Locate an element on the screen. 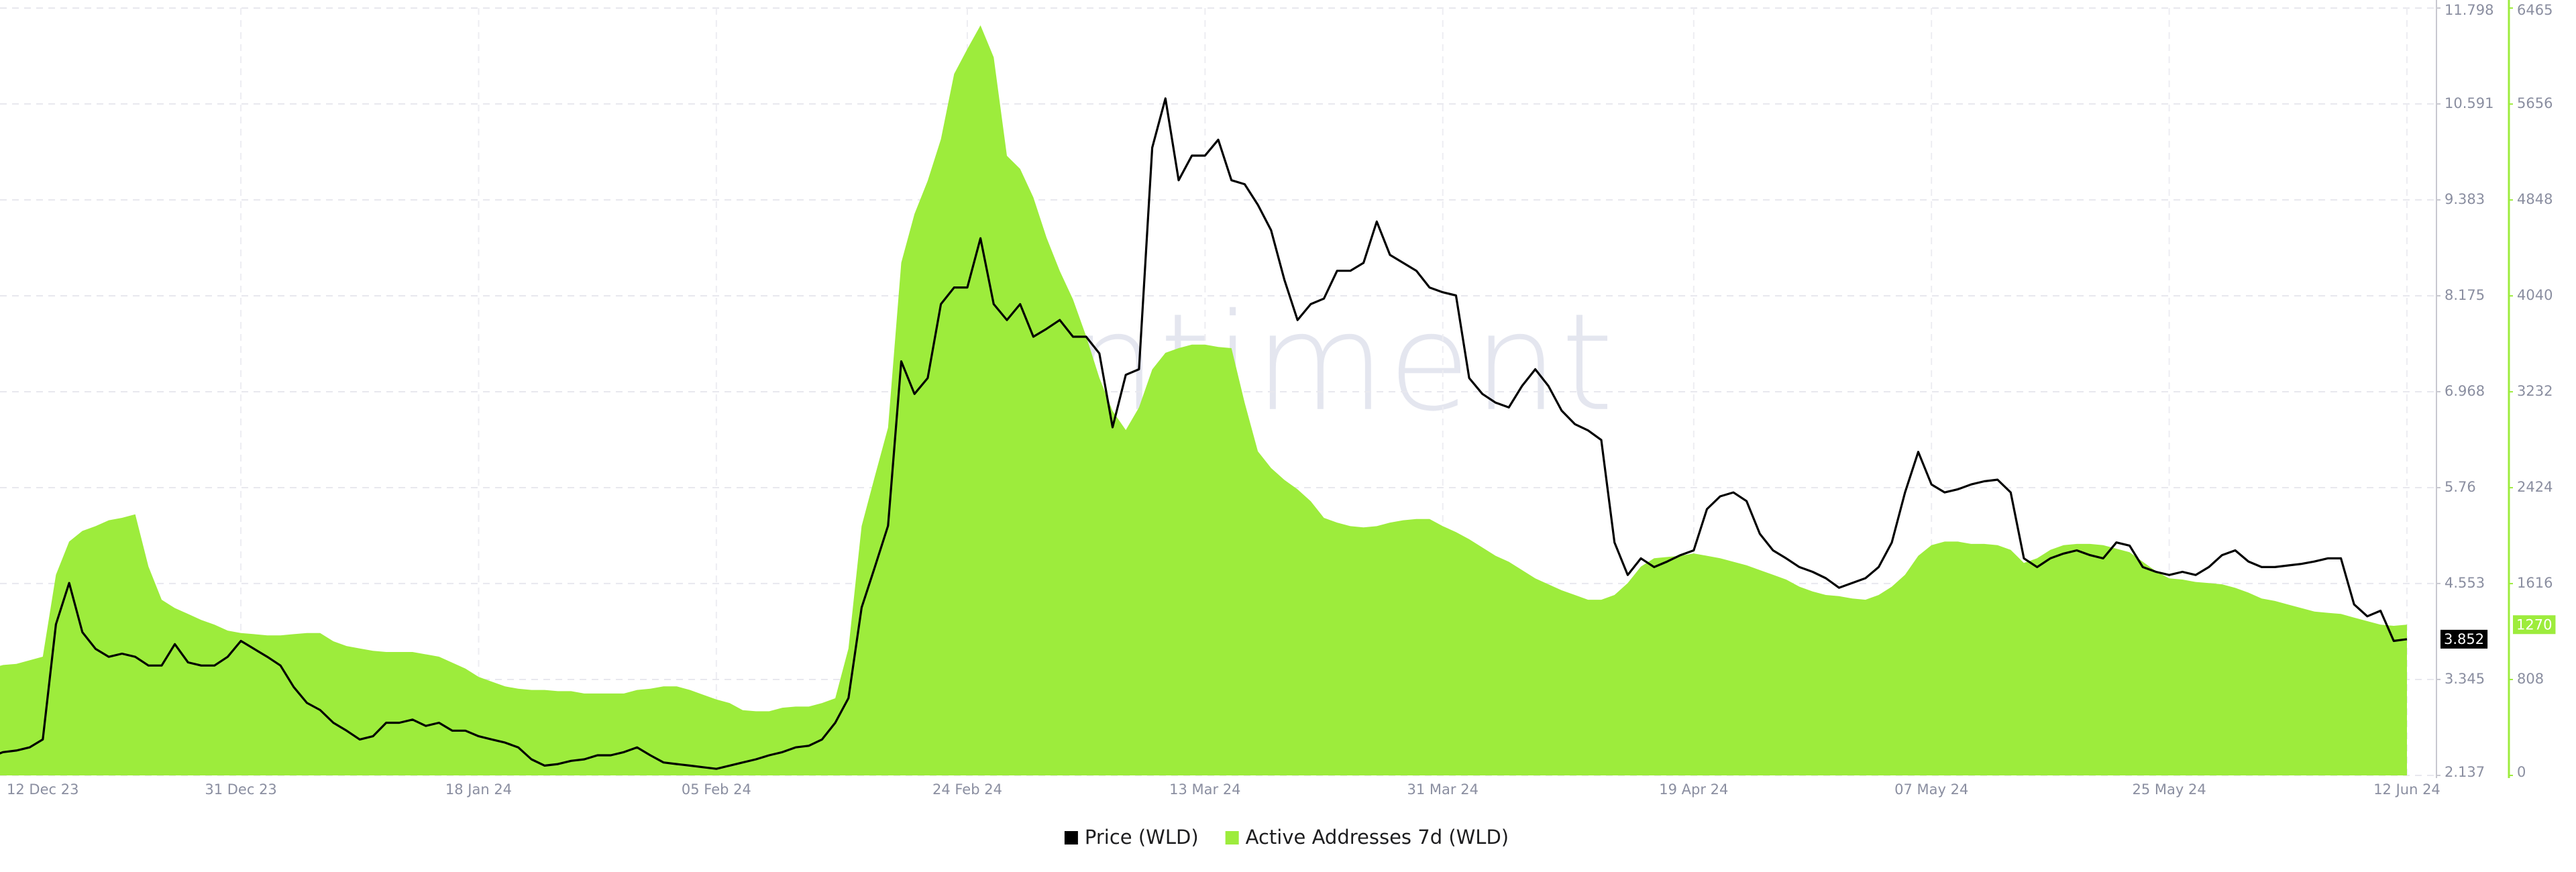  y-tick-label: 9.383 is located at coordinates (2465, 199).